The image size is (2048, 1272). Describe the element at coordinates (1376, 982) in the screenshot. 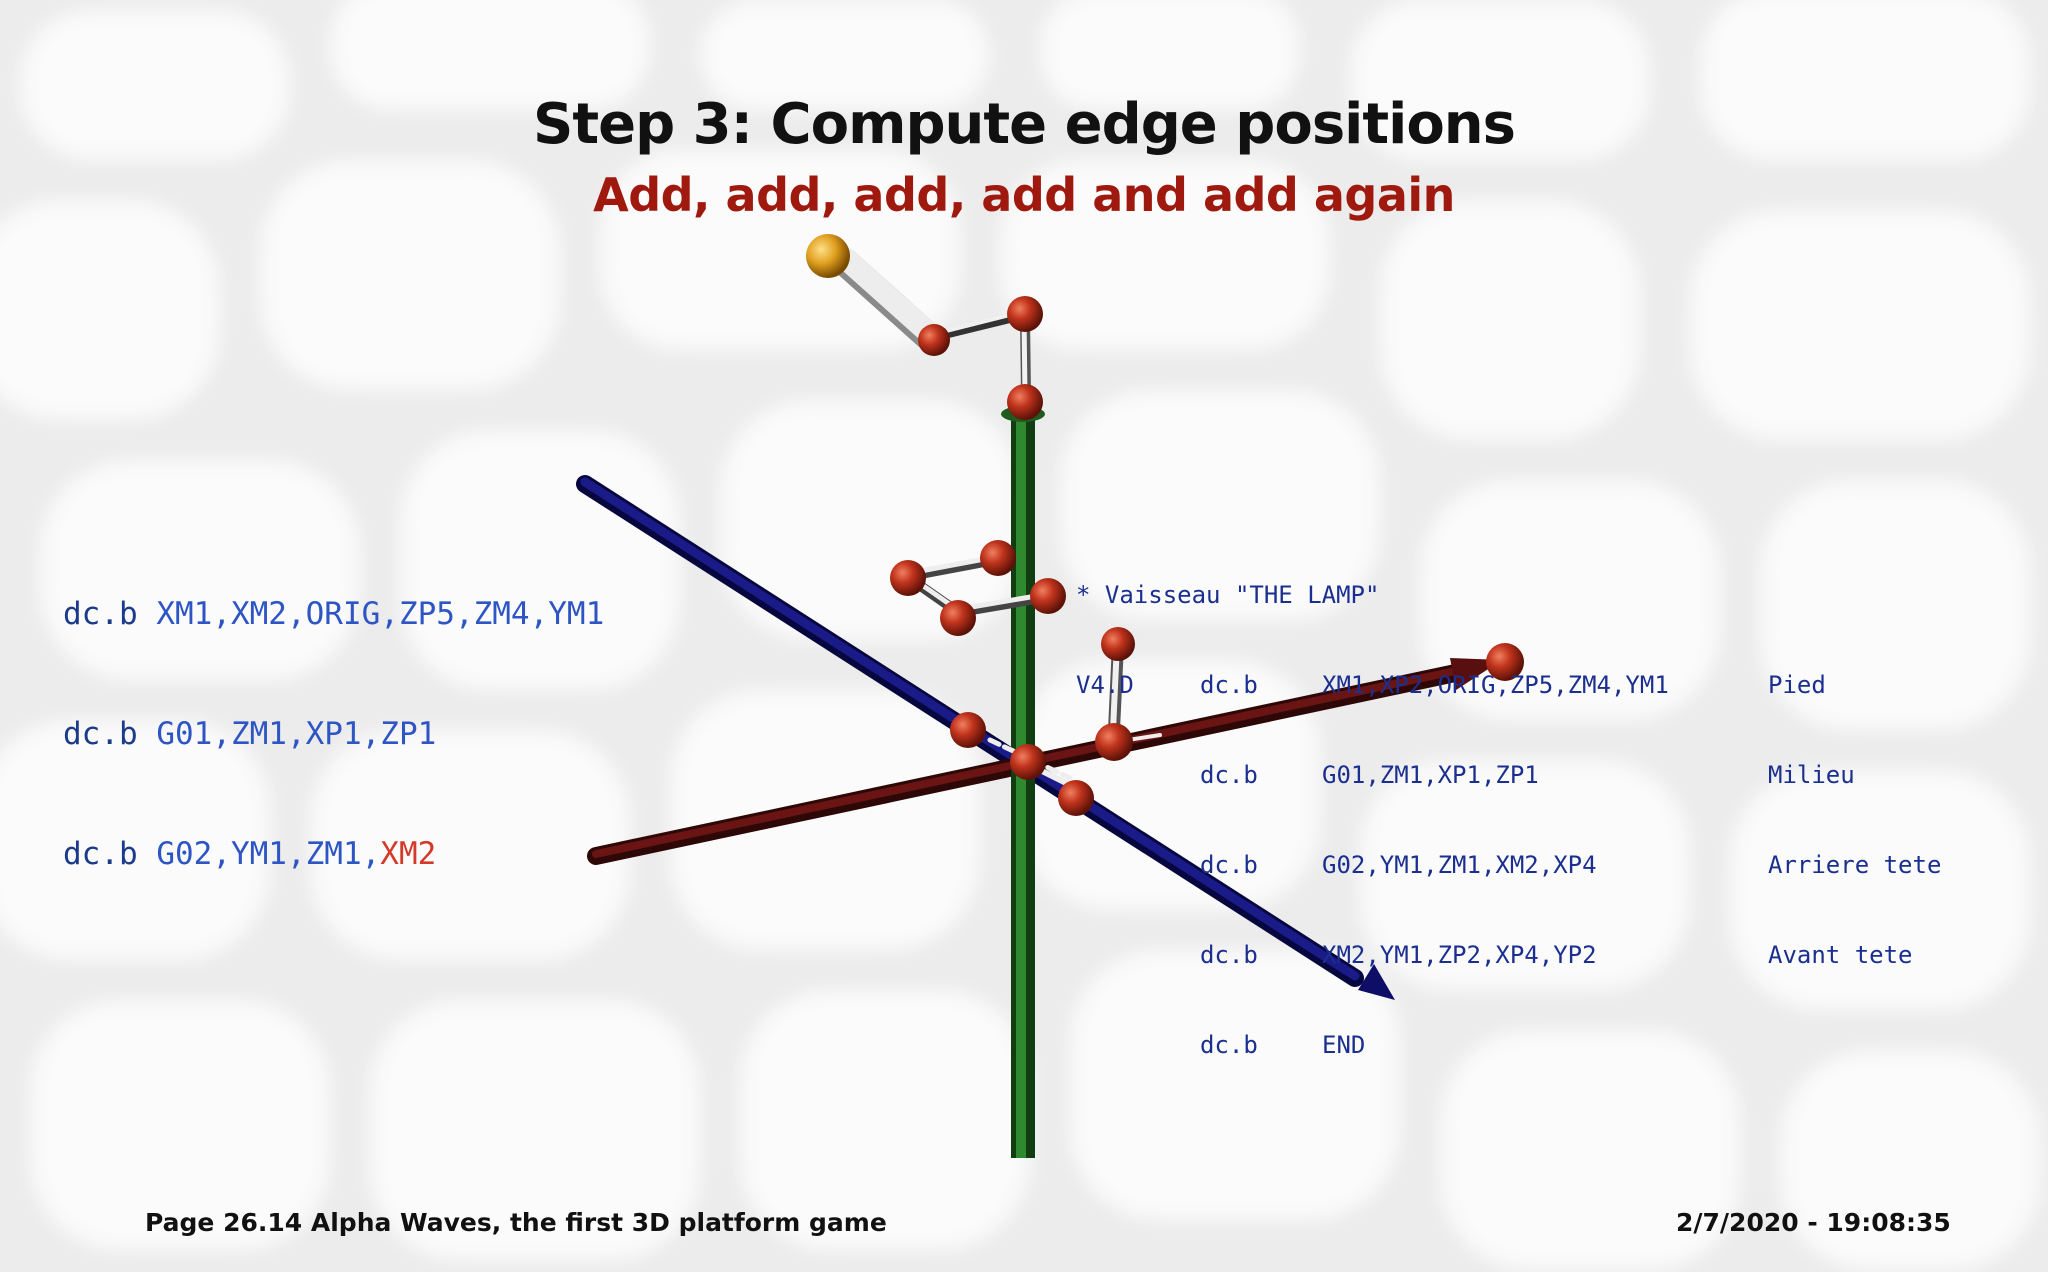

I see `z-axis-arrow-icon` at that location.